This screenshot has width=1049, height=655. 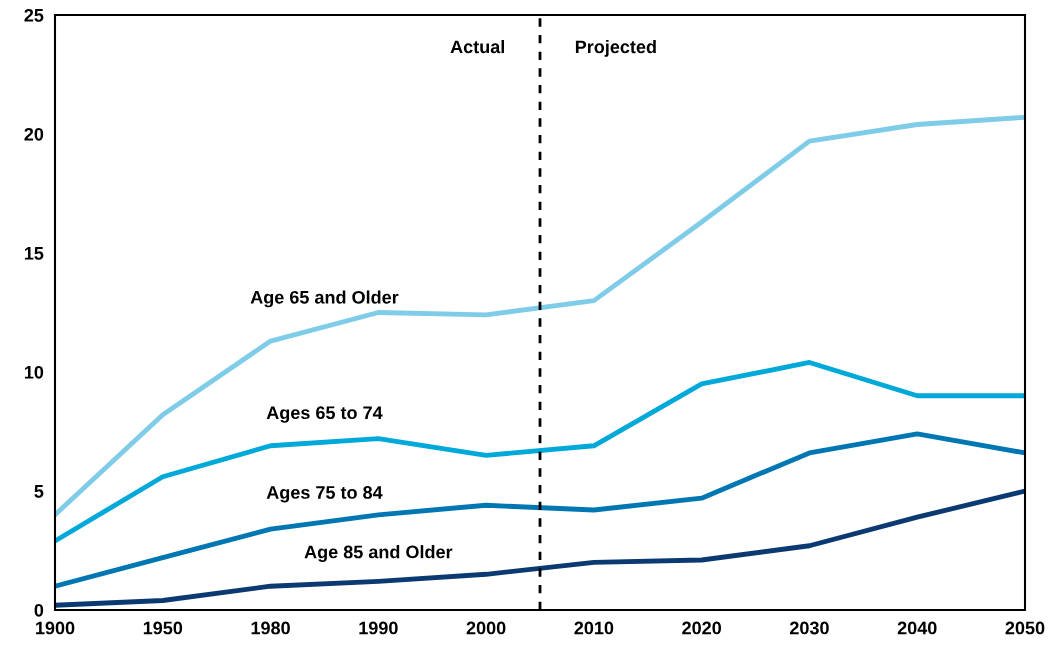 I want to click on x-tick-label: 2000, so click(x=486, y=628).